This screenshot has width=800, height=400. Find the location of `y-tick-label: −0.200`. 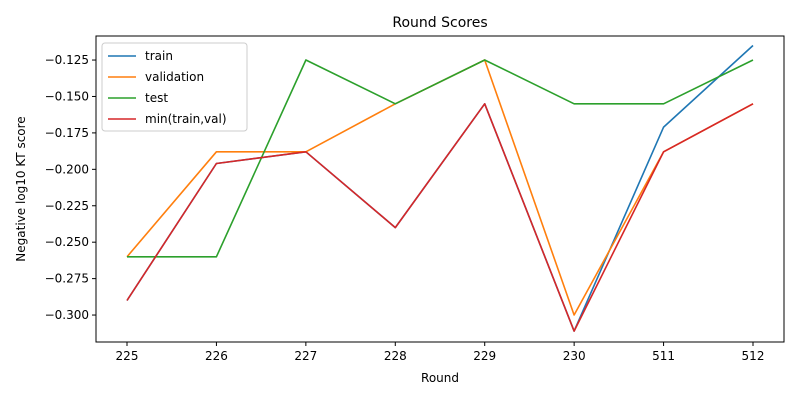

y-tick-label: −0.200 is located at coordinates (67, 169).